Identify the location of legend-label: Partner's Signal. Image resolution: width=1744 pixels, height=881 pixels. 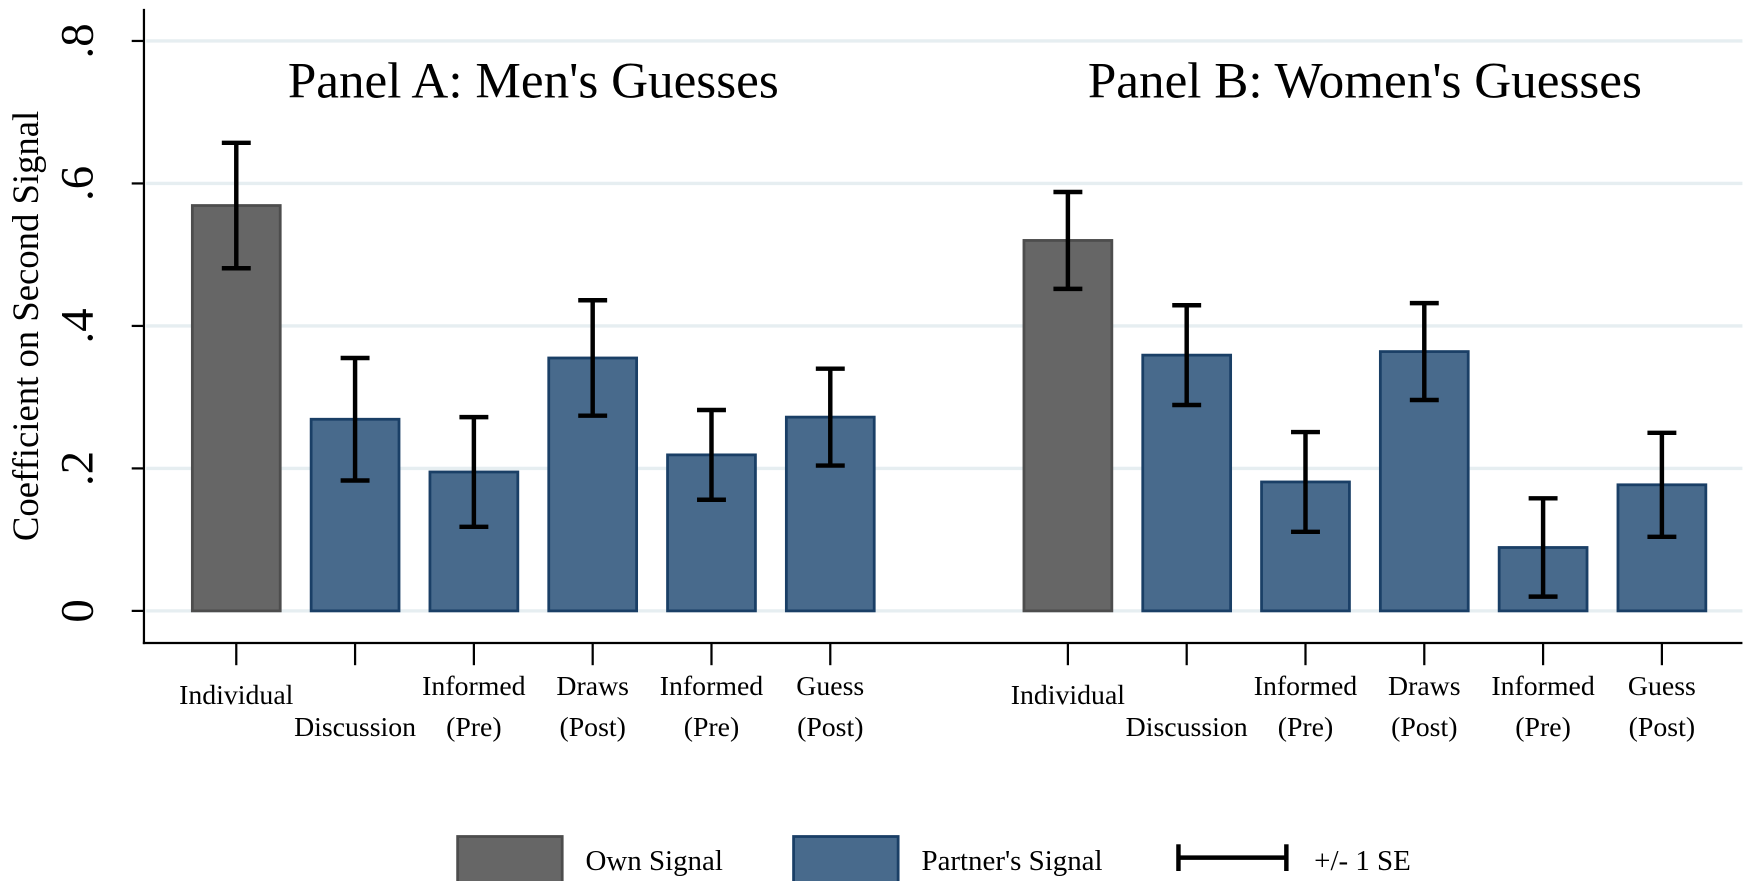
(1012, 861).